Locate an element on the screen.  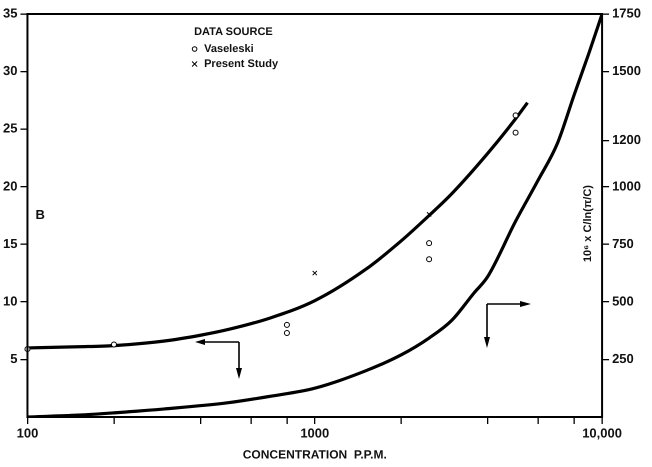
x-tick-label: 10,000 is located at coordinates (602, 432).